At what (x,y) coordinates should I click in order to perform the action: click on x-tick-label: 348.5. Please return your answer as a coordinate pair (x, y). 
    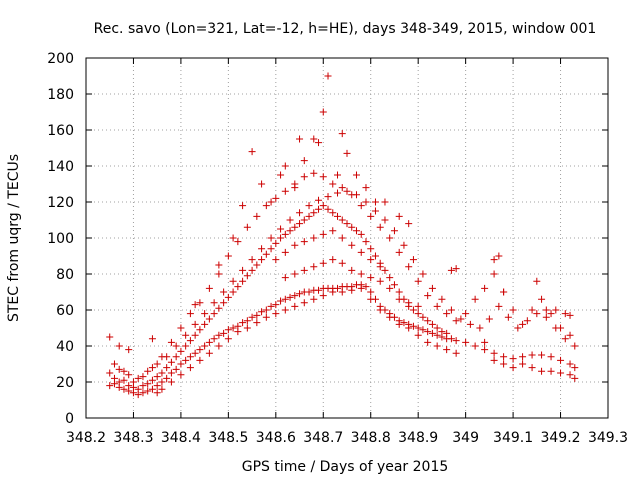
    Looking at the image, I should click on (228, 438).